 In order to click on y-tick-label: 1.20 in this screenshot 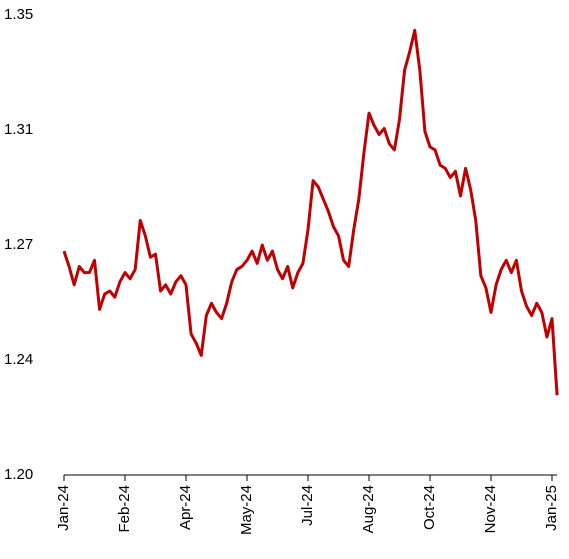, I will do `click(18, 474)`.